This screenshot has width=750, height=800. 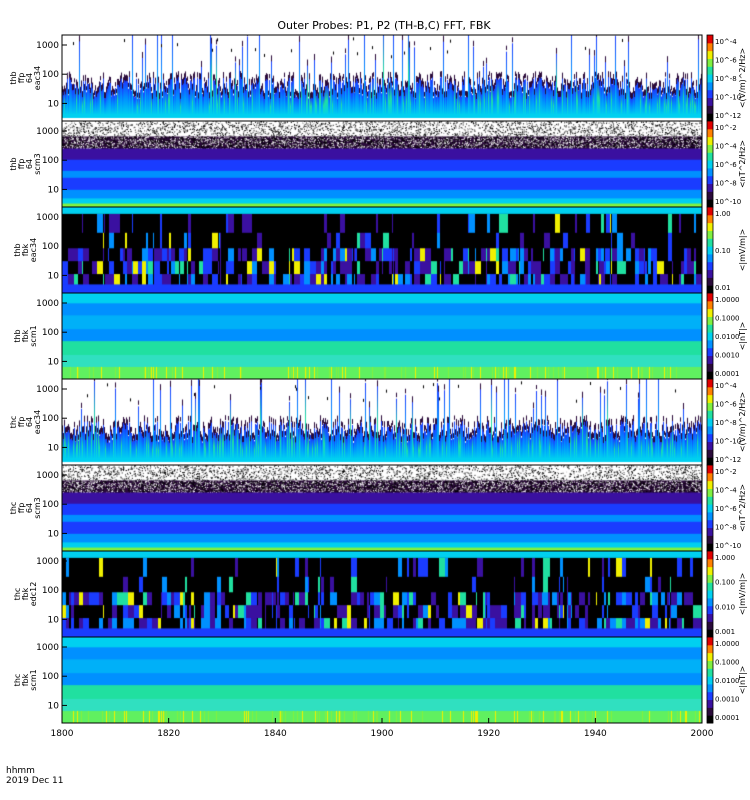 What do you see at coordinates (726, 491) in the screenshot?
I see `colorbar-tick-label: 10^-4` at bounding box center [726, 491].